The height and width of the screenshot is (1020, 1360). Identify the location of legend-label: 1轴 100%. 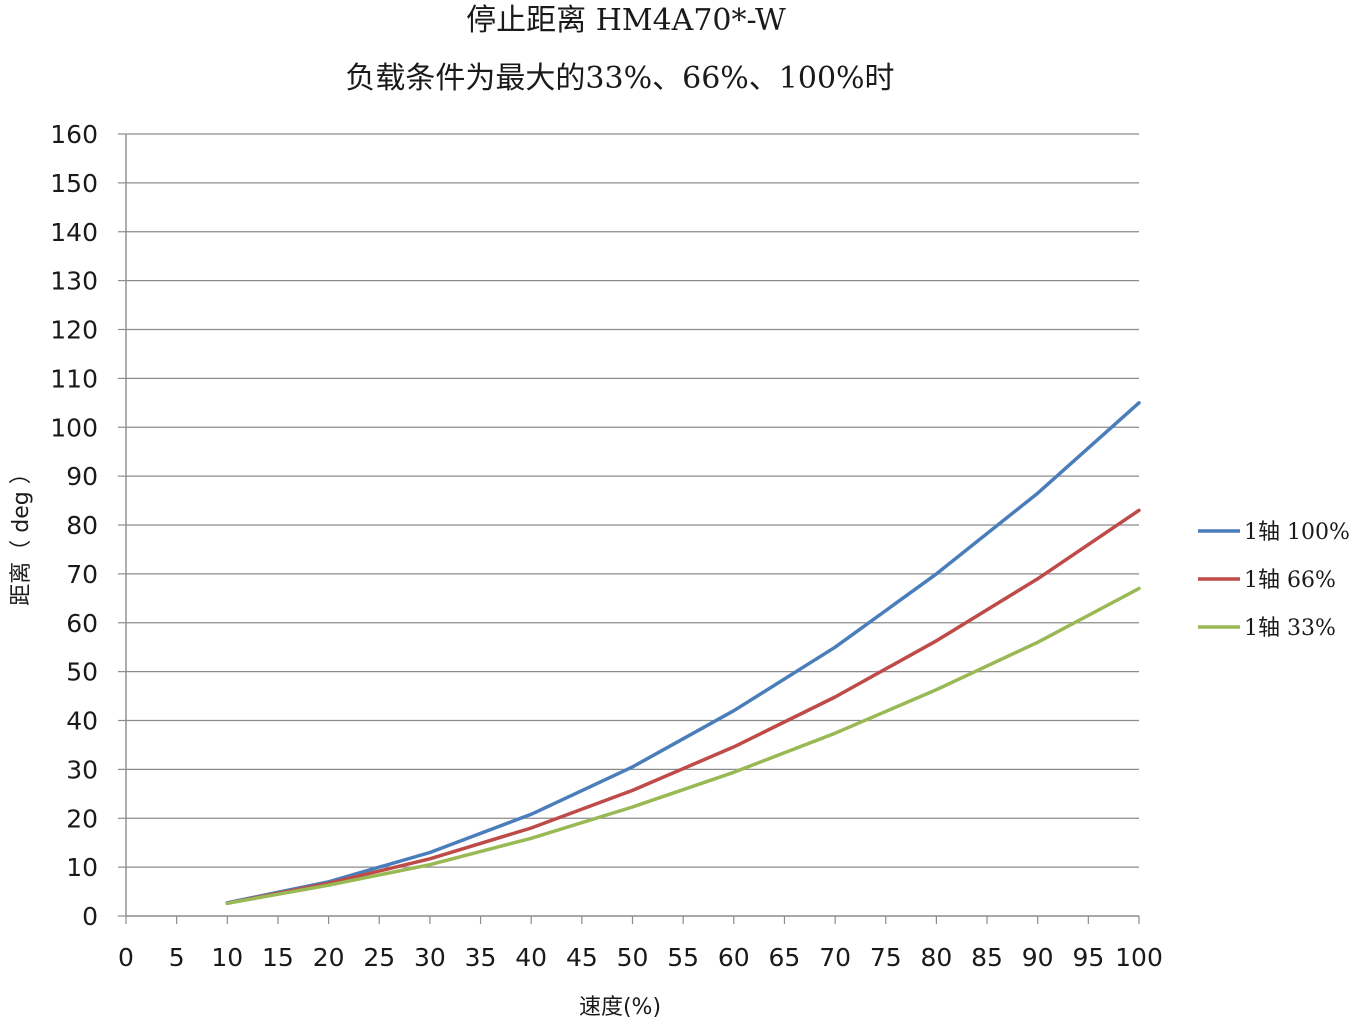
(1297, 532).